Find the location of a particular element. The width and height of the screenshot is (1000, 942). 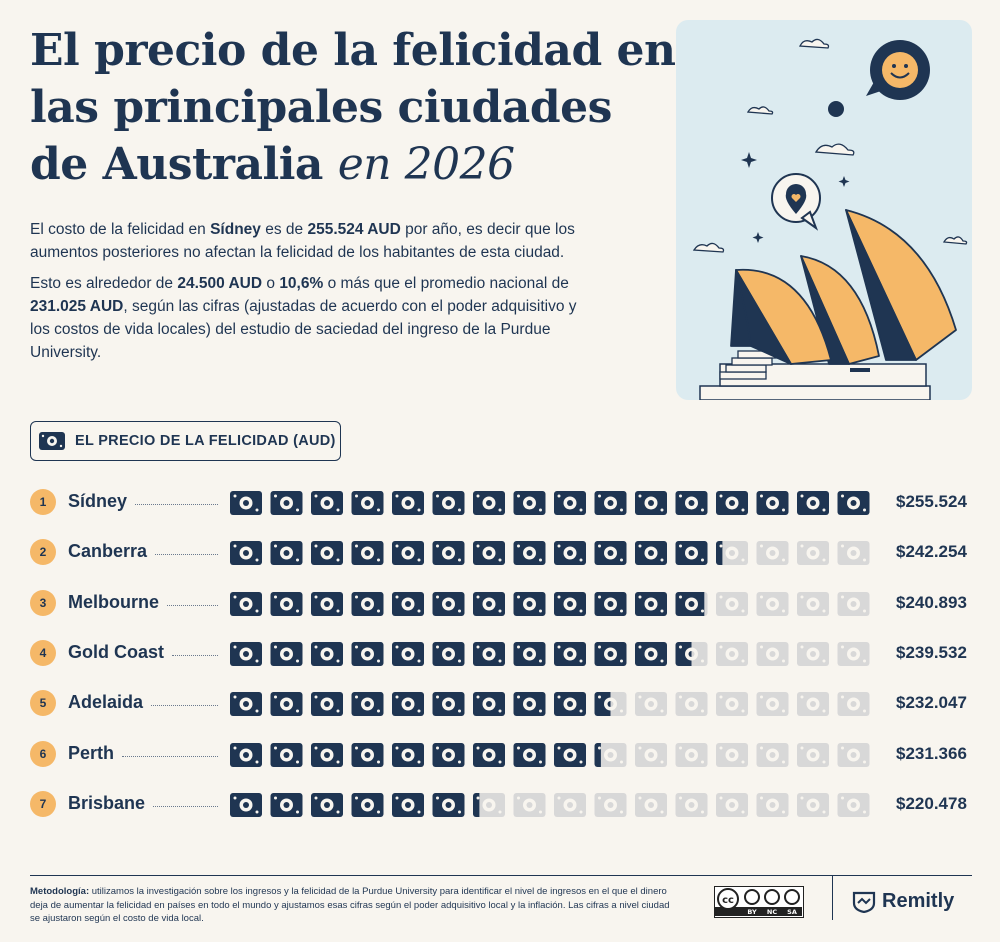

city-label: Gold Coast is located at coordinates (143, 652).